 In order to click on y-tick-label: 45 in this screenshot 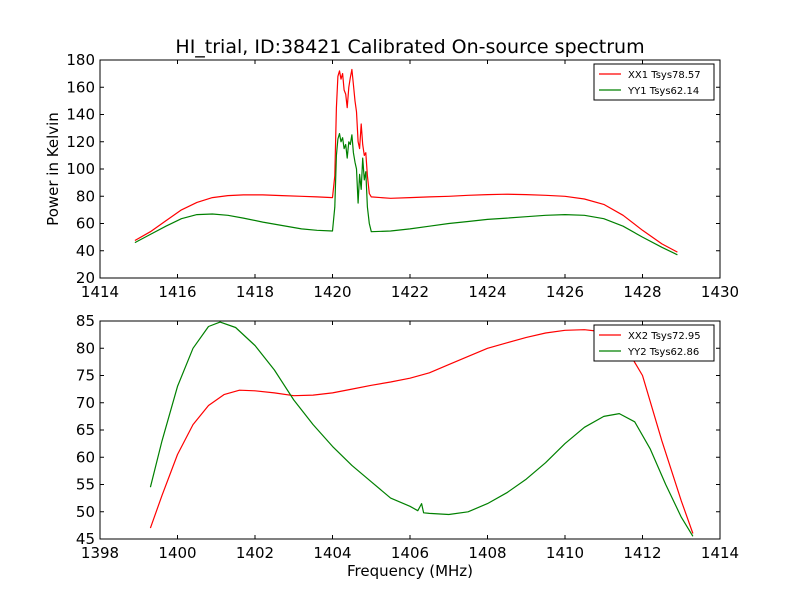, I will do `click(85, 539)`.